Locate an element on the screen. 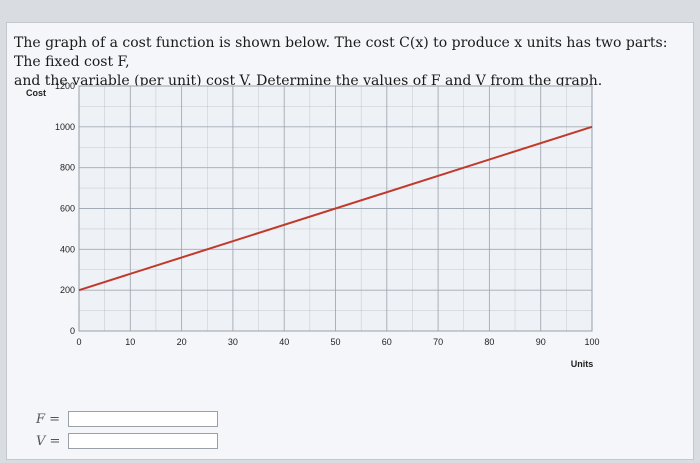  y-tick-label: 1200 is located at coordinates (65, 86).